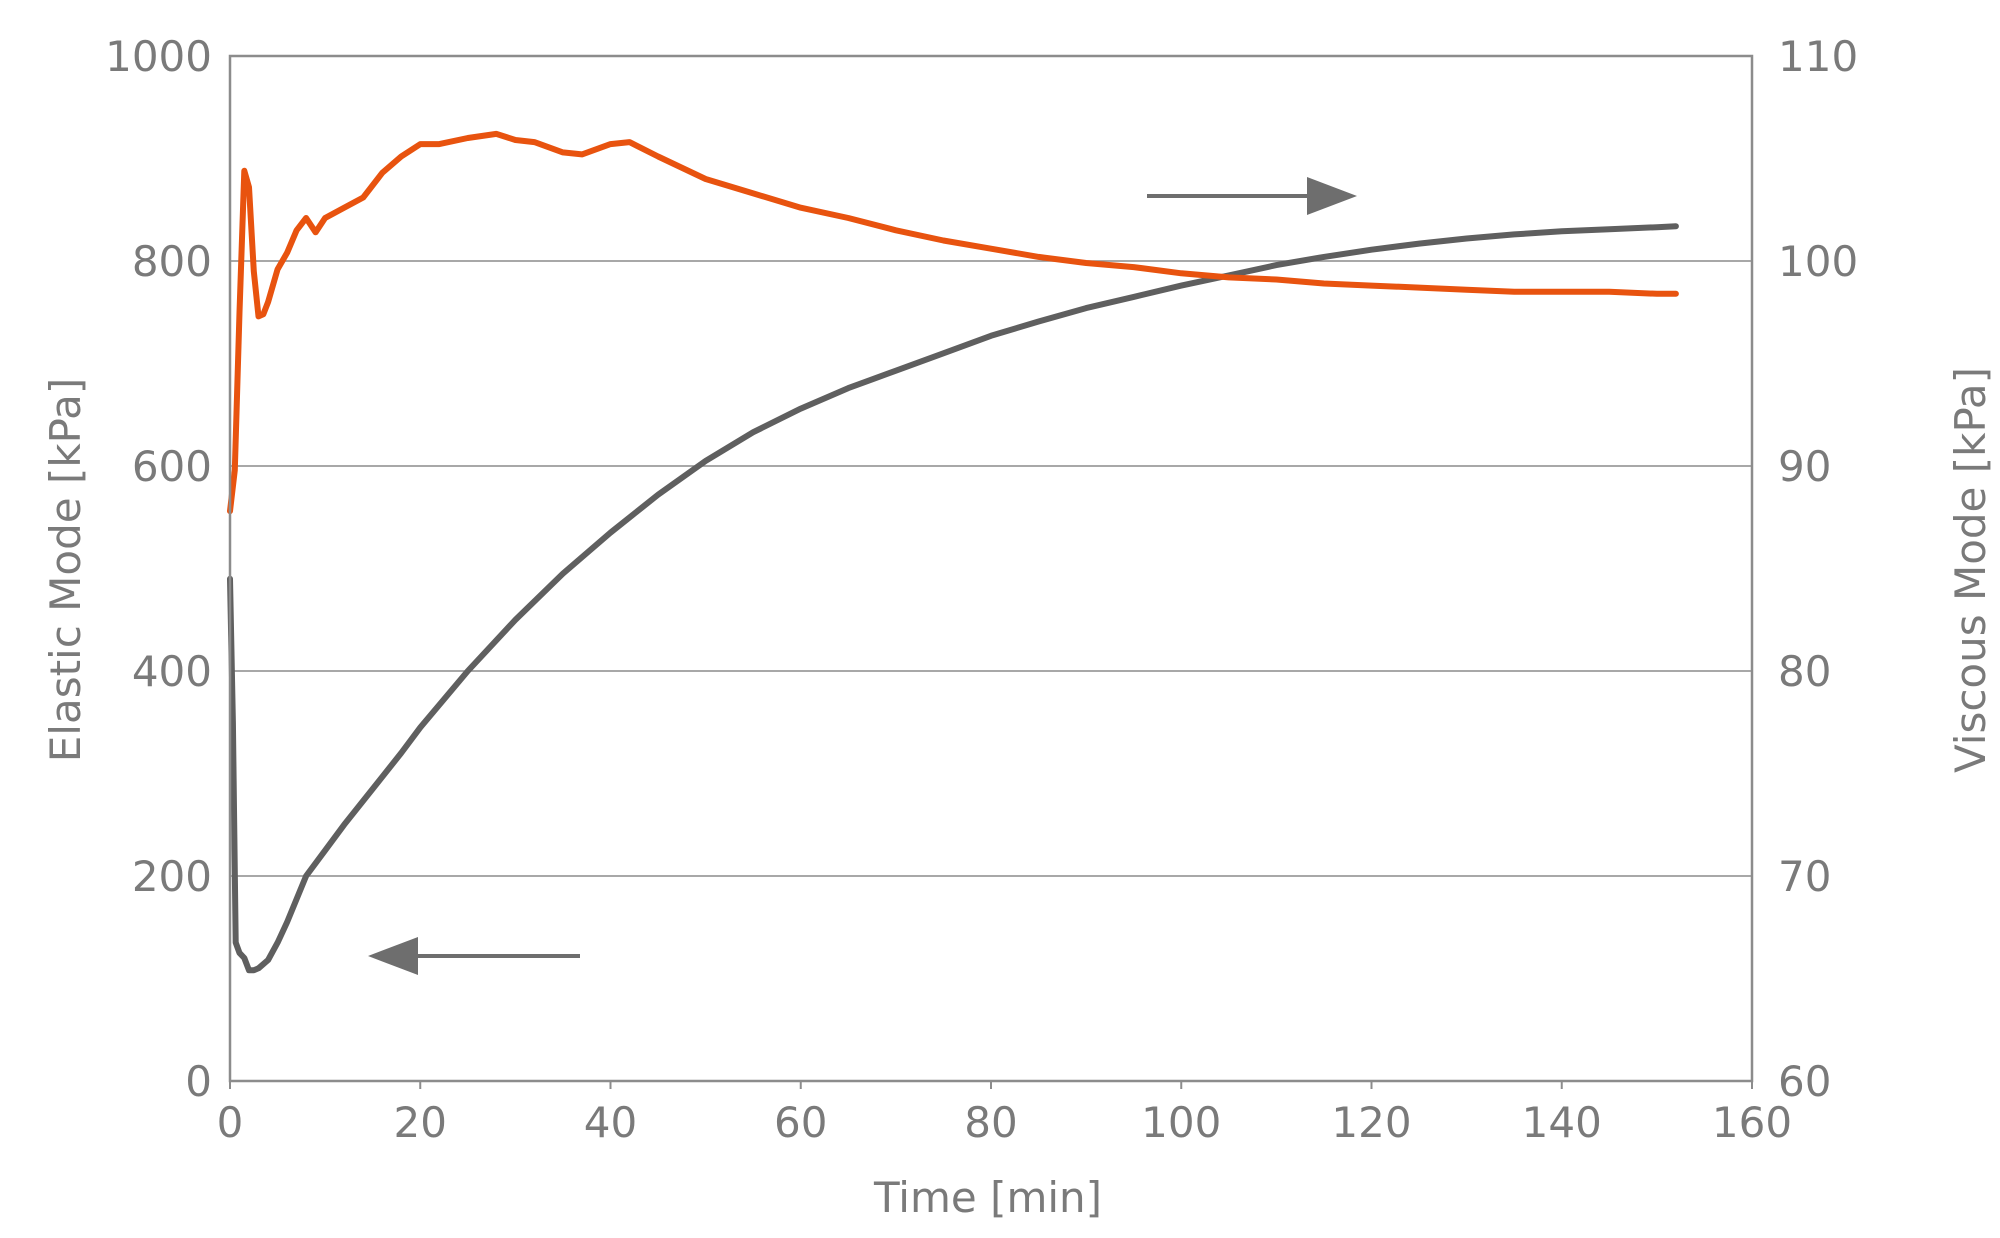 This screenshot has height=1238, width=2000. I want to click on left-arrow-icon-head, so click(393, 956).